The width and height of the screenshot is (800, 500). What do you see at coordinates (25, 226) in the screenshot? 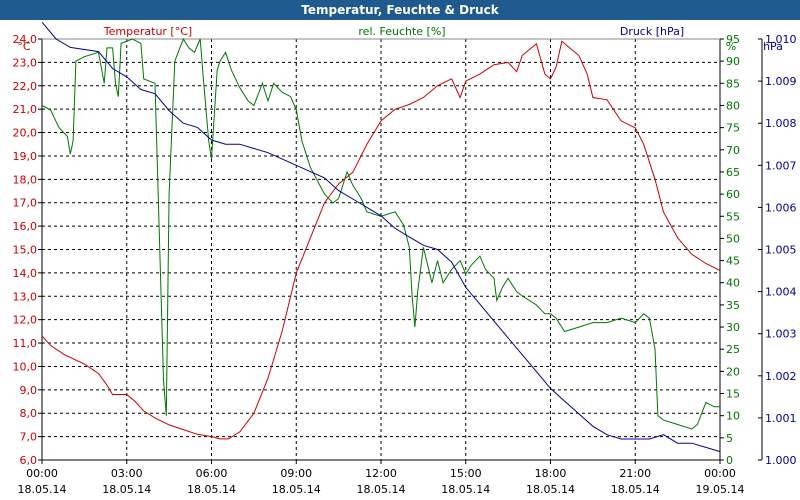
I see `temperature-tick-label: 16,0` at bounding box center [25, 226].